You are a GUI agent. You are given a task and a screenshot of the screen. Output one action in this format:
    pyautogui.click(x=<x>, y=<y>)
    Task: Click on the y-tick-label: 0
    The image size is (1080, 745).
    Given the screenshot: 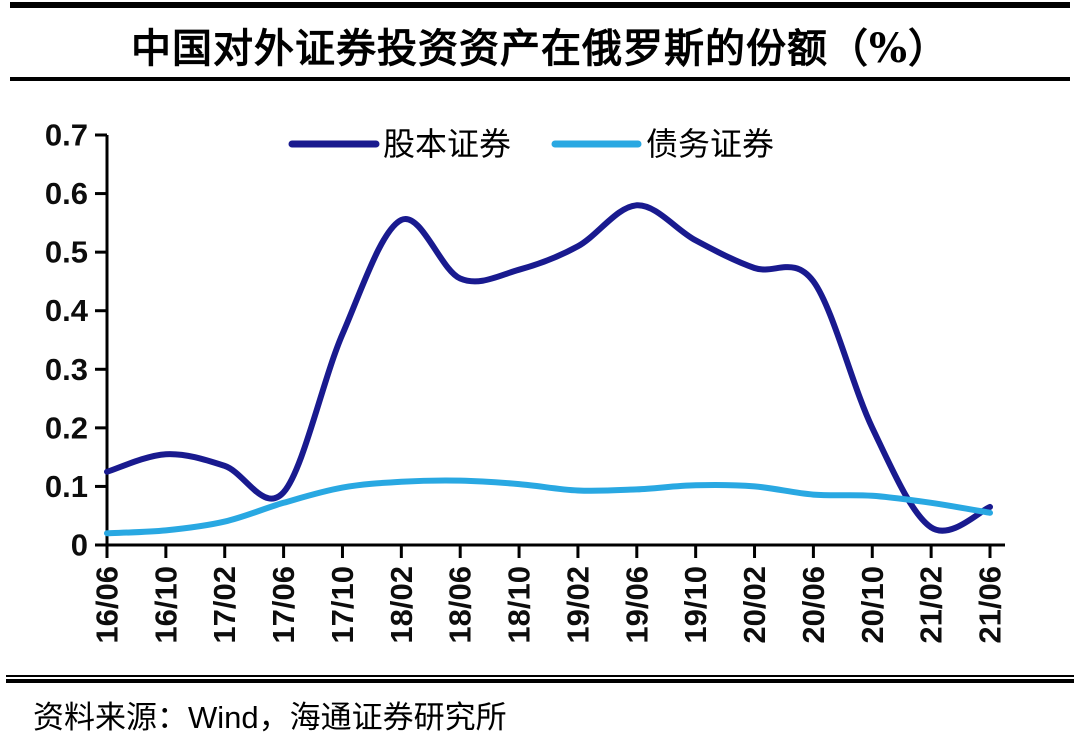 What is the action you would take?
    pyautogui.click(x=79, y=545)
    